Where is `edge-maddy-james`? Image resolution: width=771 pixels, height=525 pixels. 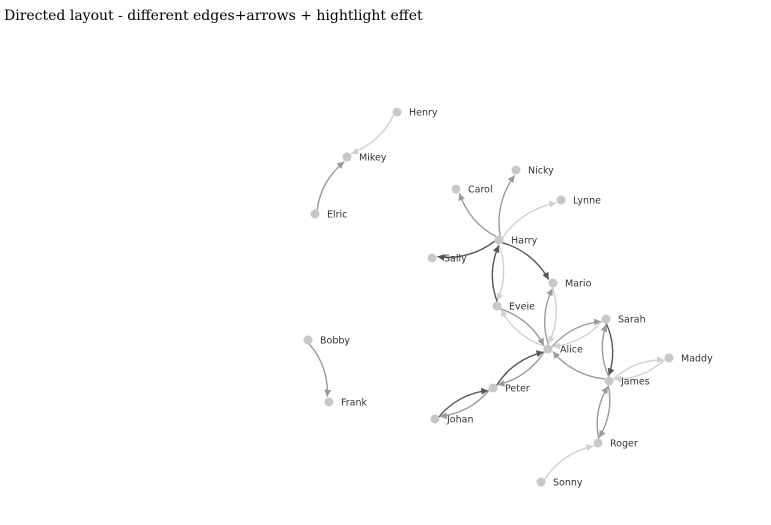 edge-maddy-james is located at coordinates (640, 371).